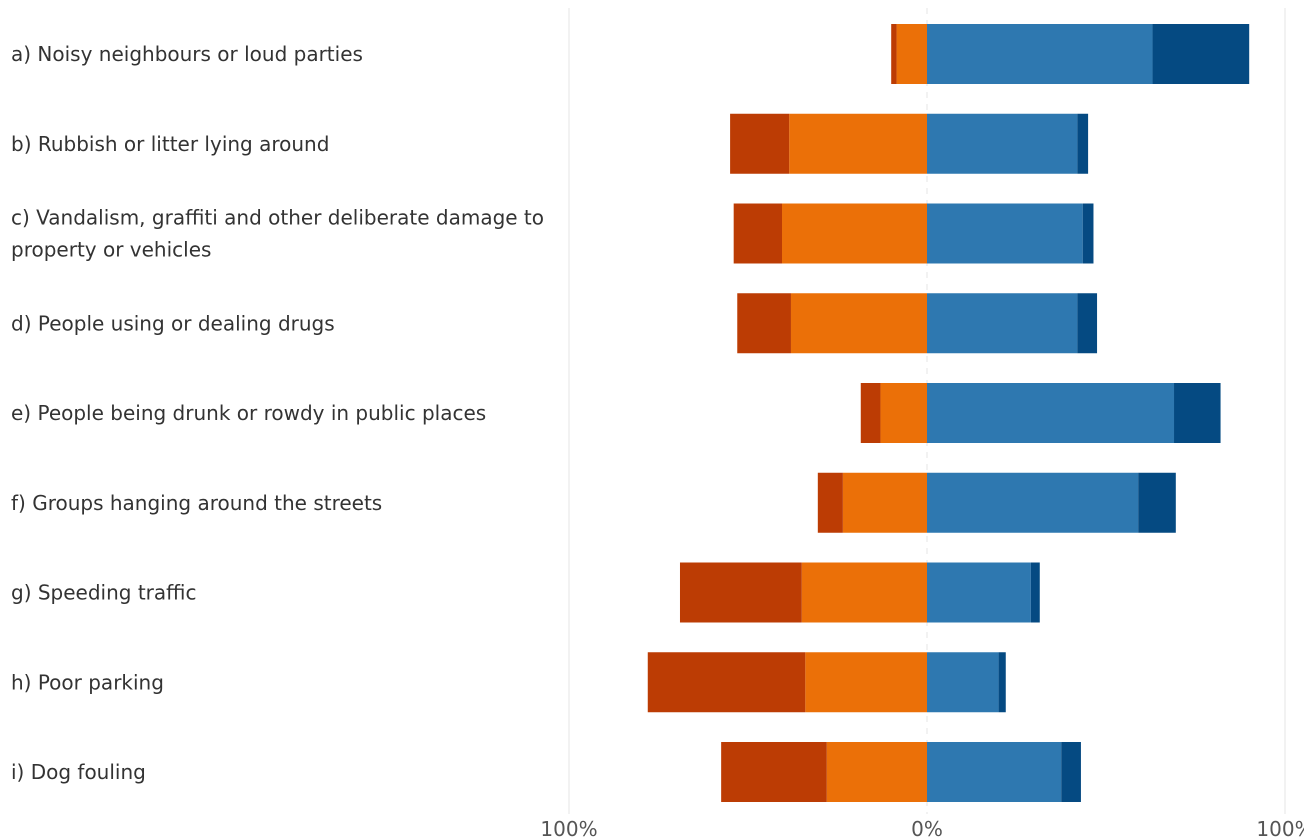  What do you see at coordinates (170, 144) in the screenshot?
I see `category-label: b) Rubbish or litter lying around` at bounding box center [170, 144].